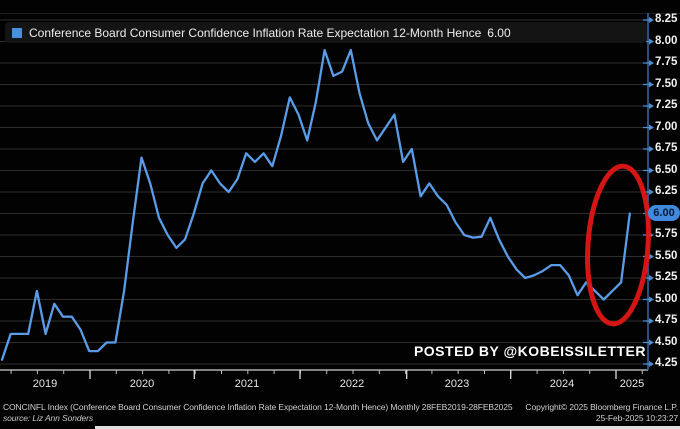  I want to click on watermark-text: POSTED BY @KOBEISSILETTER, so click(529, 351).